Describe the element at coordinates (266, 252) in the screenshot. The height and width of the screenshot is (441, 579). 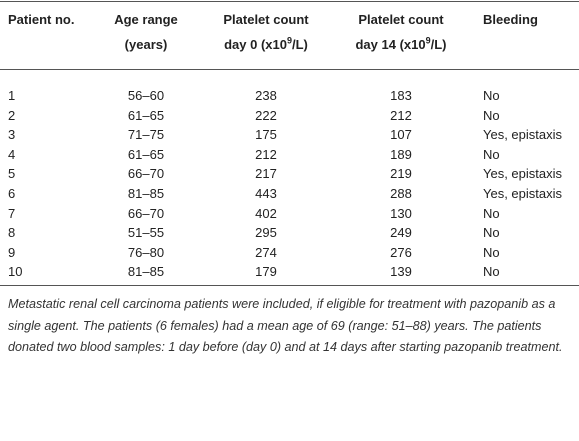
I see `table-cell: 274` at that location.